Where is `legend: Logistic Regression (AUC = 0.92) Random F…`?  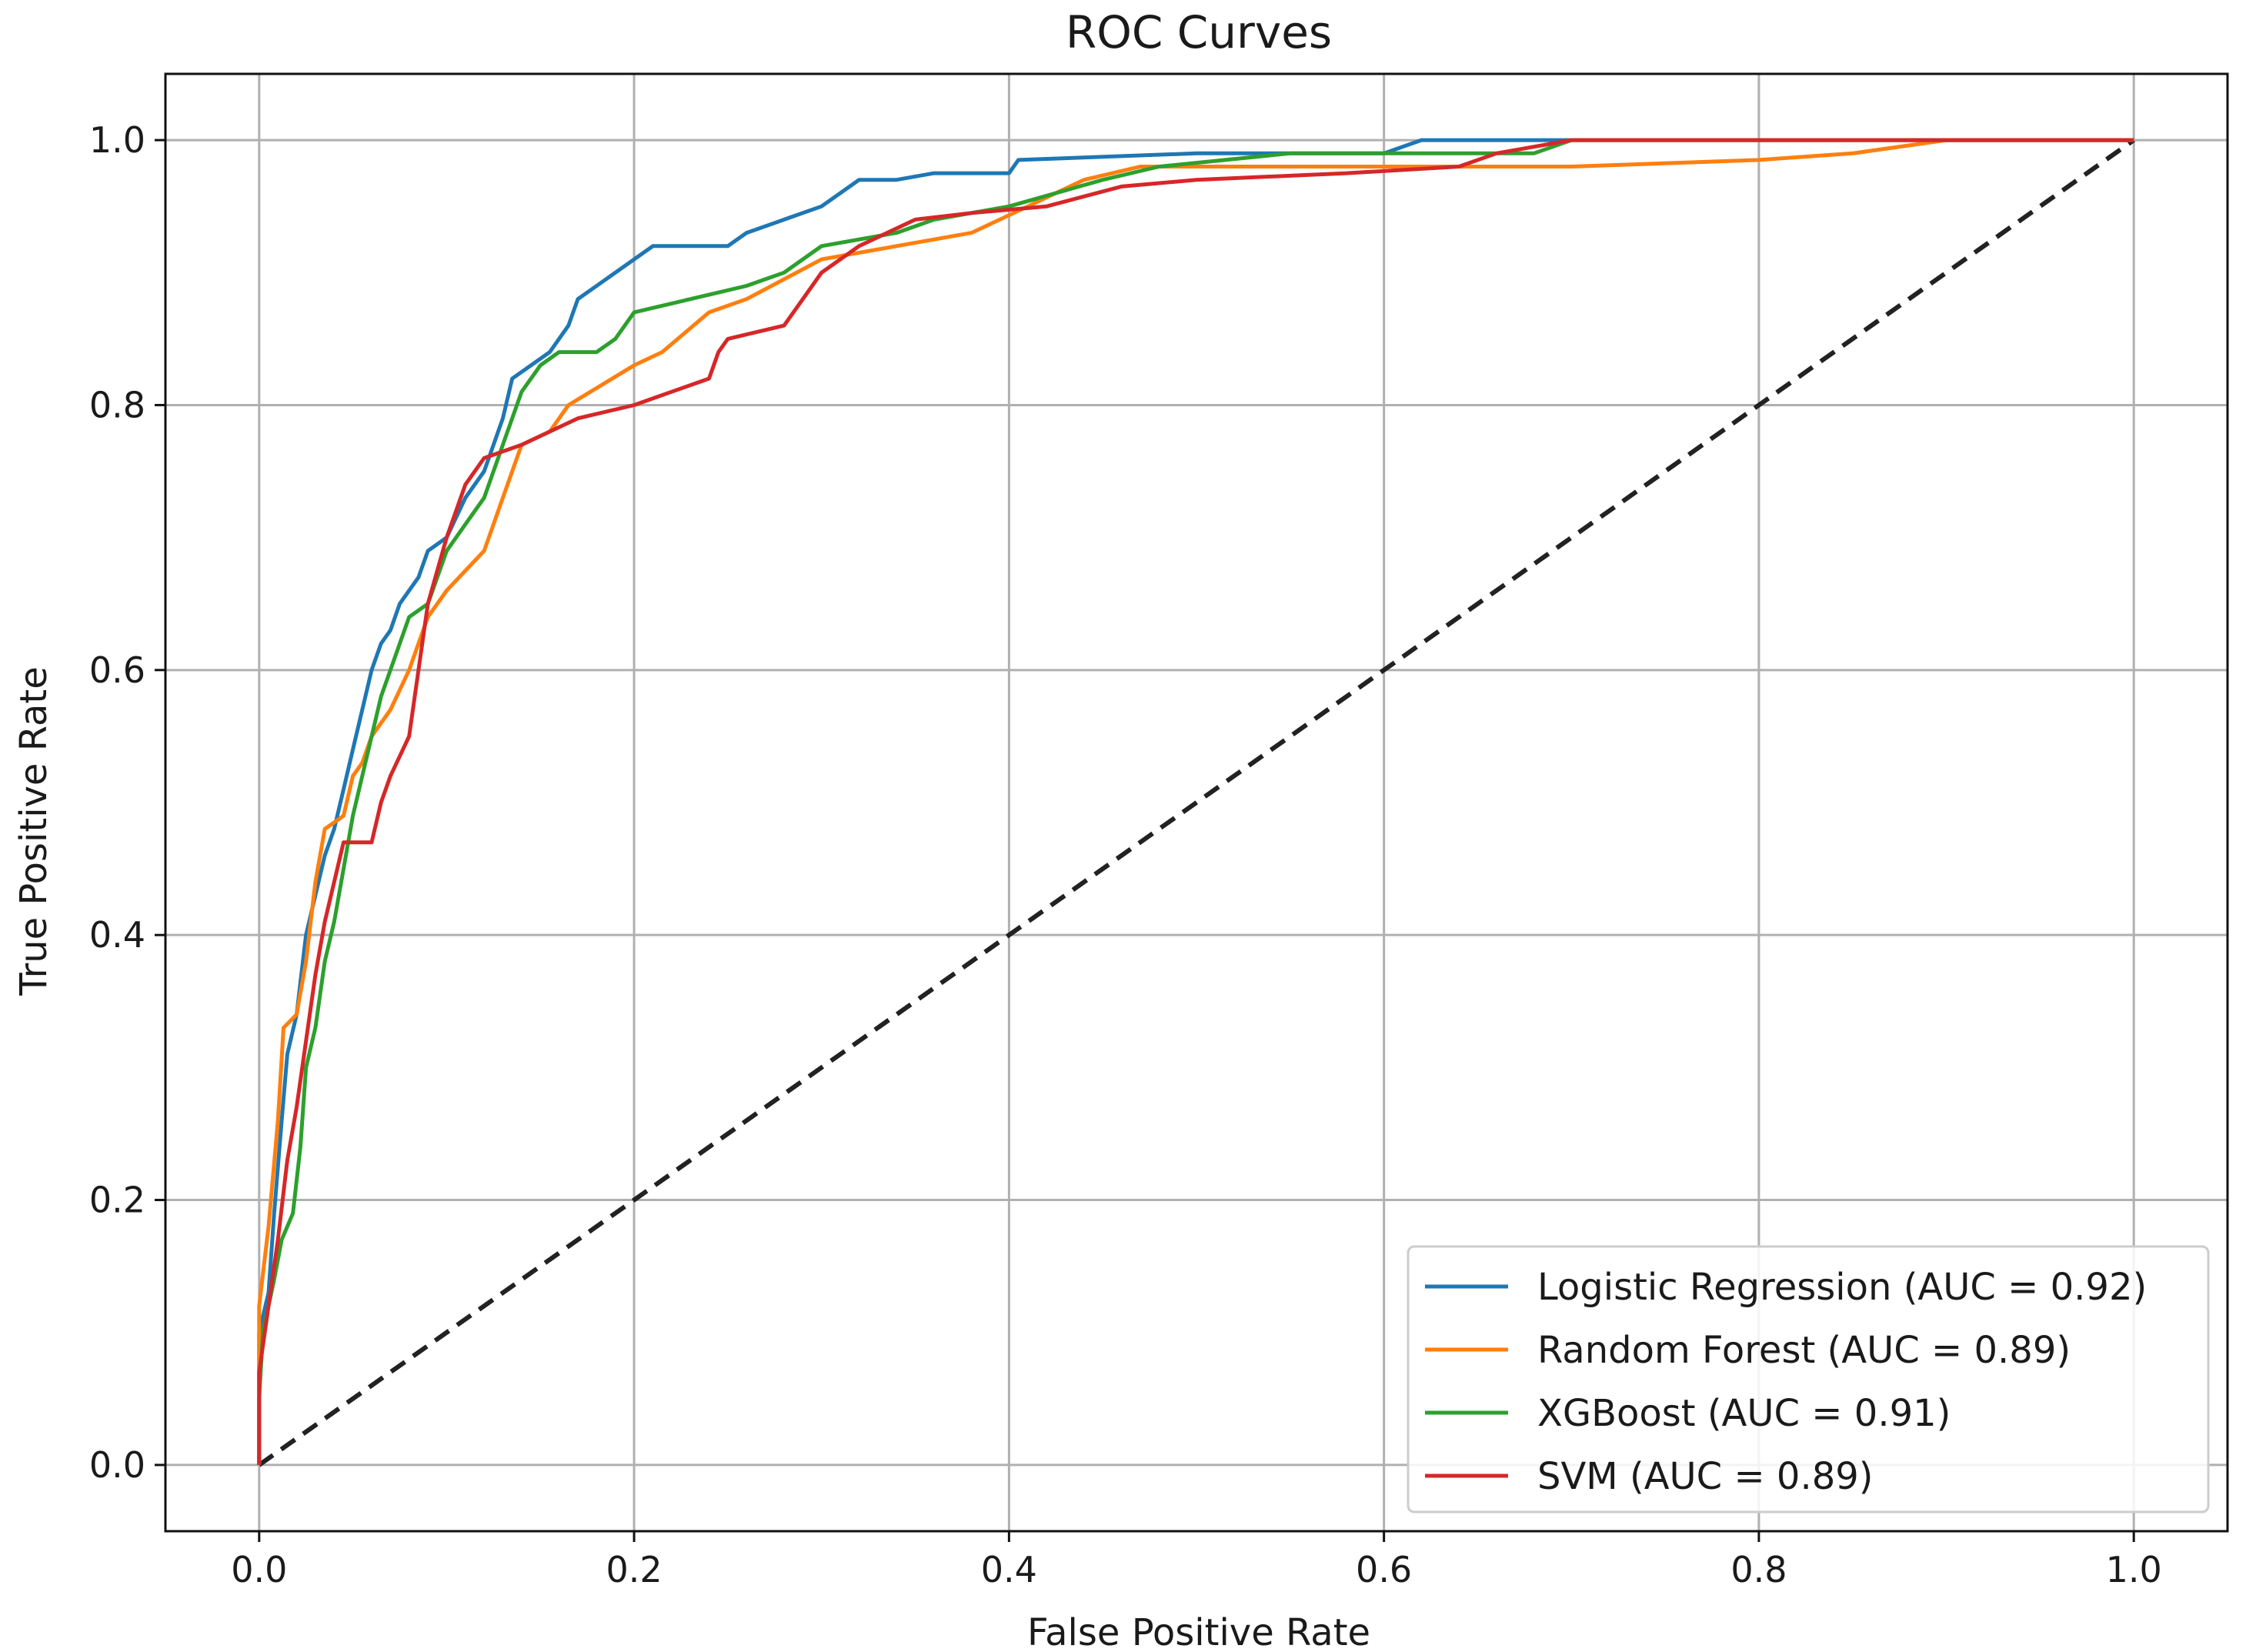 legend: Logistic Regression (AUC = 0.92) Random F… is located at coordinates (1808, 1379).